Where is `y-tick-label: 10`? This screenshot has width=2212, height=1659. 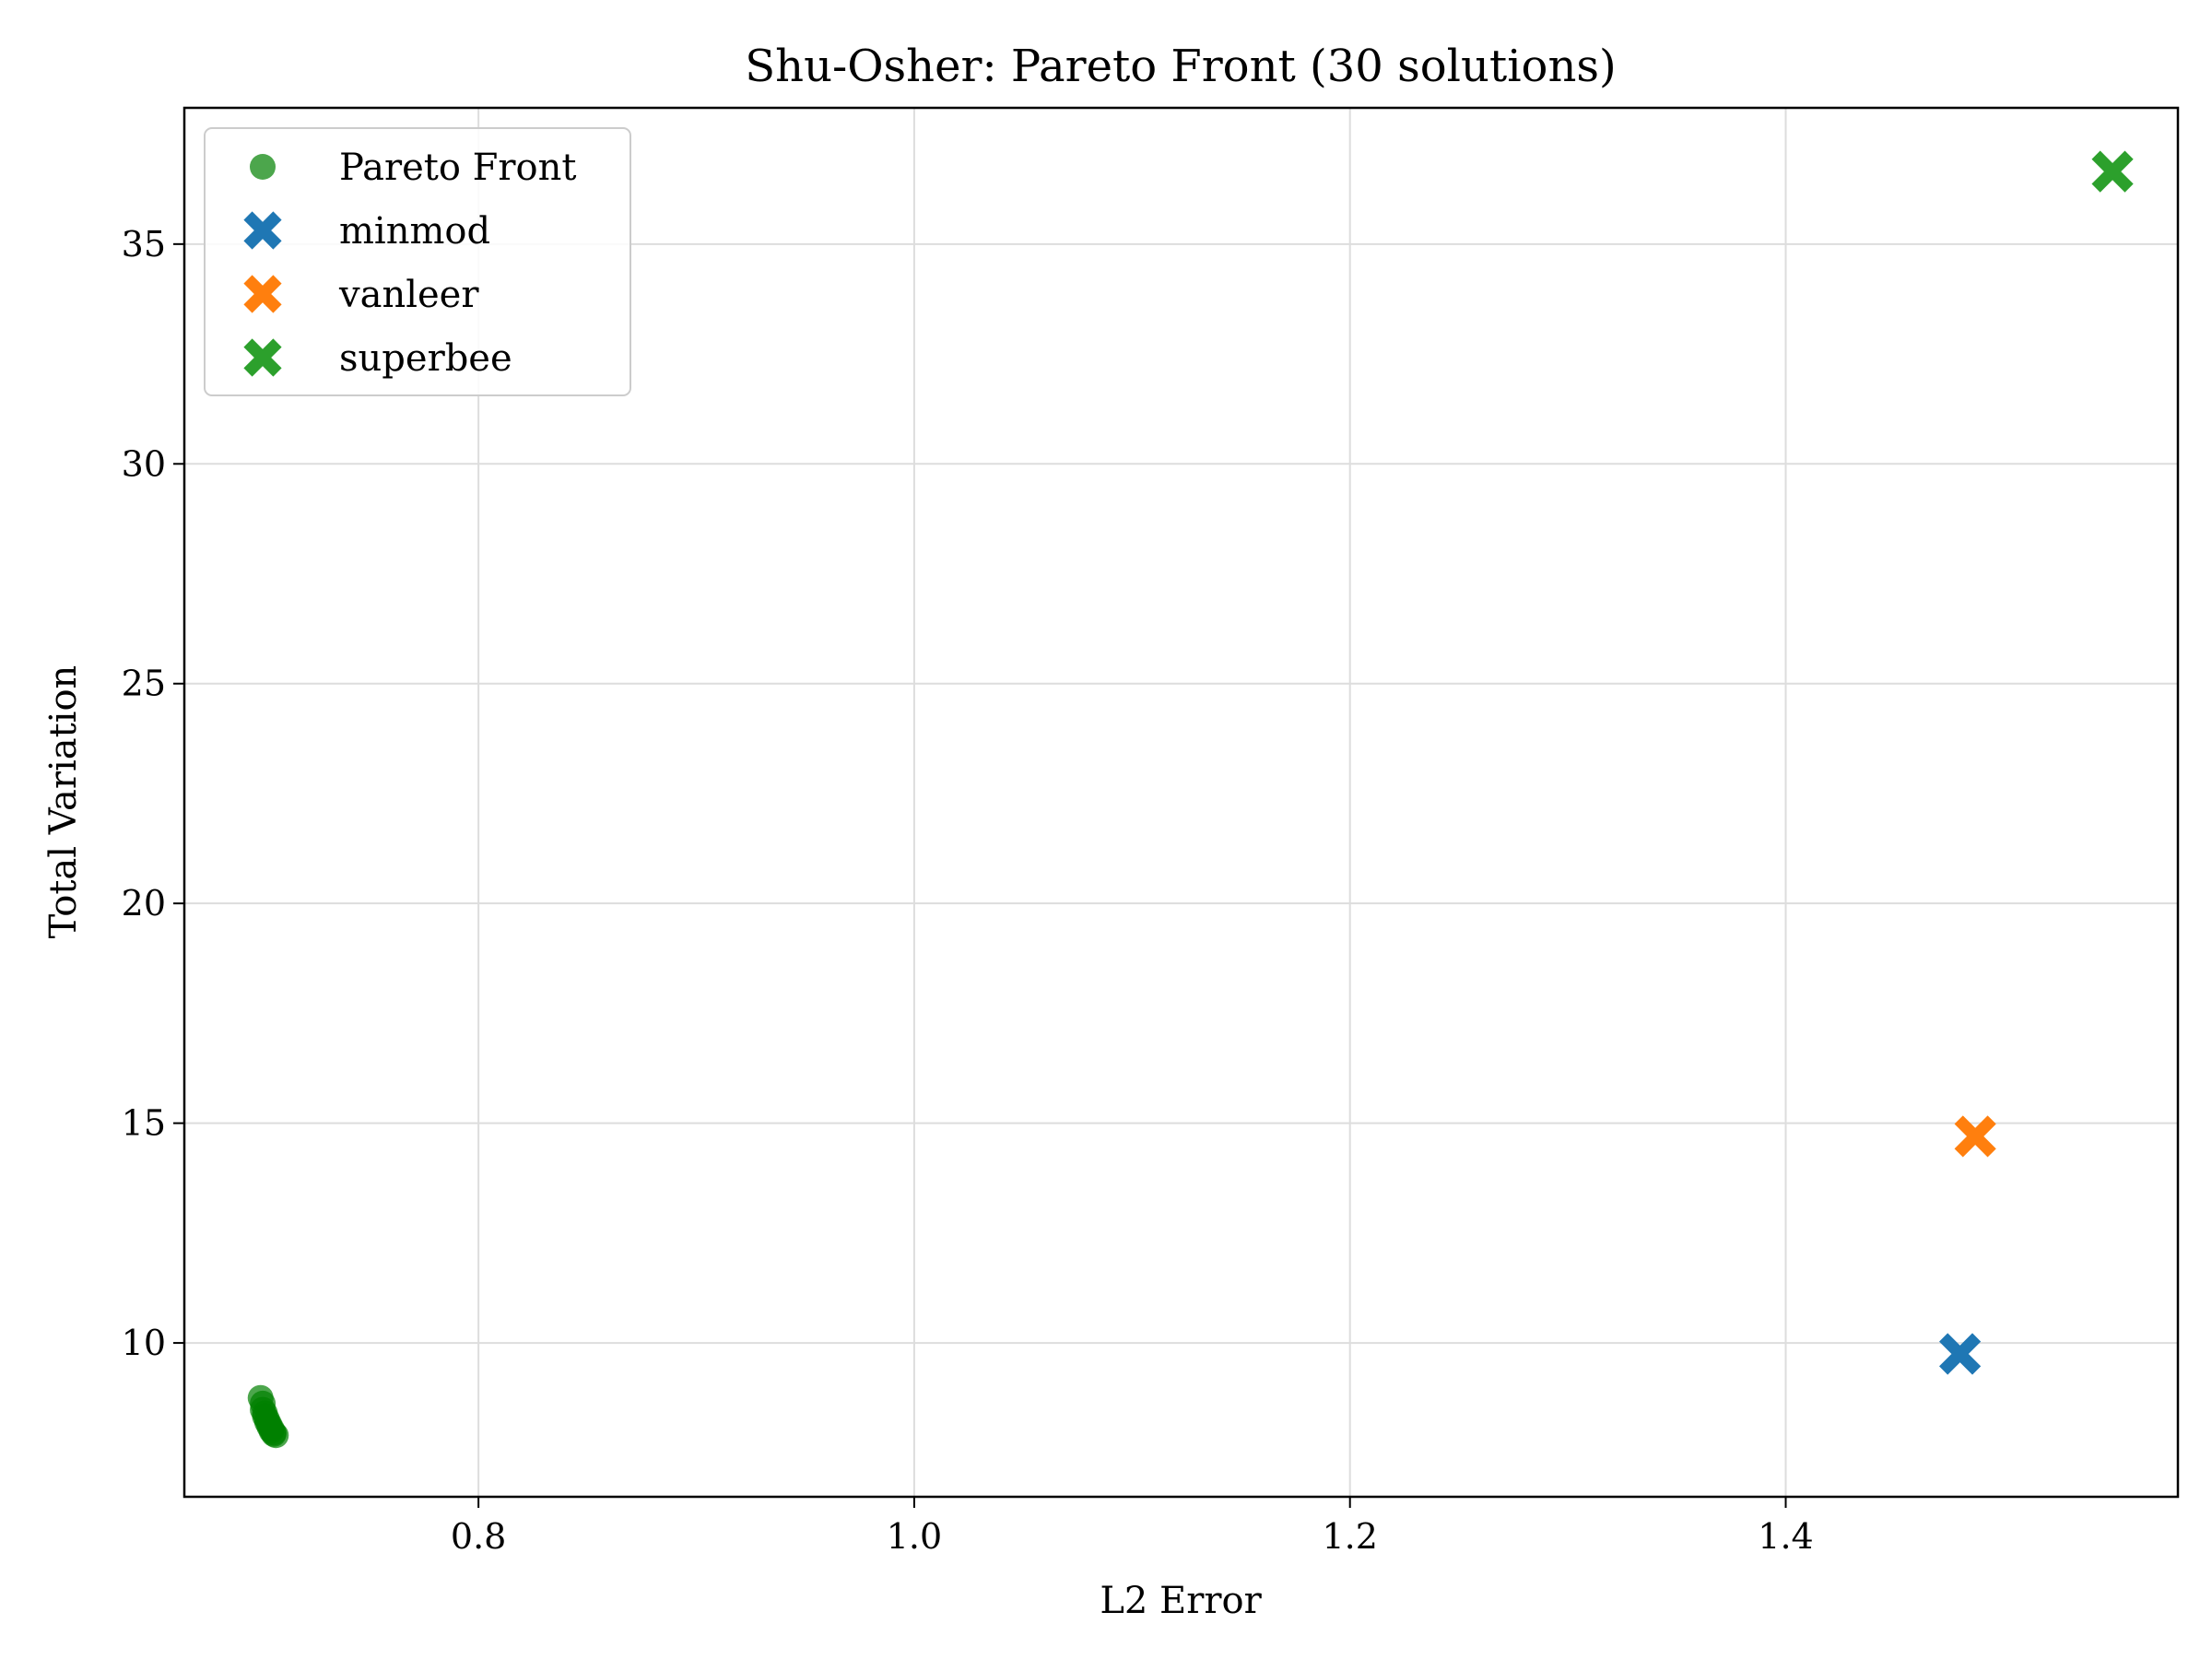 y-tick-label: 10 is located at coordinates (144, 1343).